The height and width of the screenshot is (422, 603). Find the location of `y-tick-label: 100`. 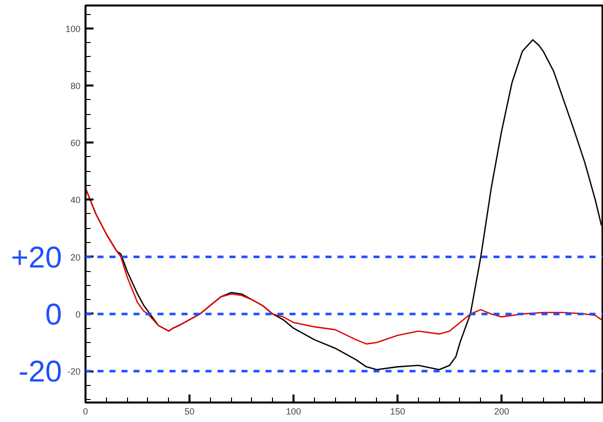

y-tick-label: 100 is located at coordinates (73, 29).